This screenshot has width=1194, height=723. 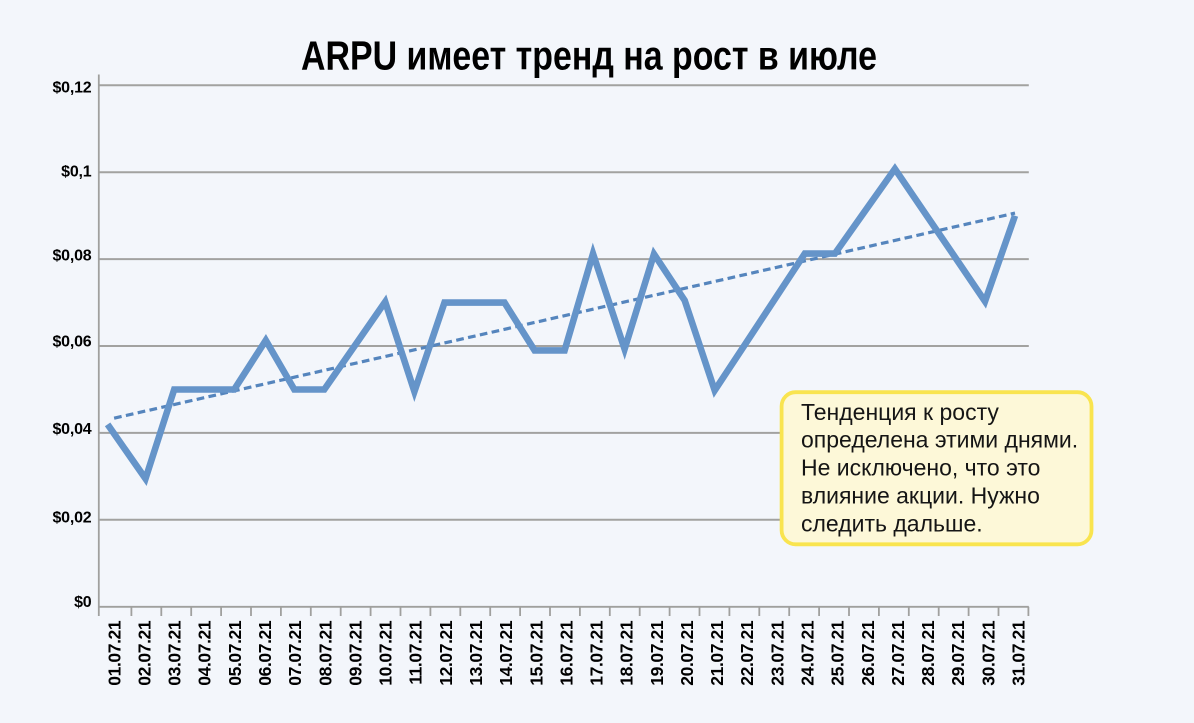 I want to click on svg-text: 19.07.21, so click(x=657, y=653).